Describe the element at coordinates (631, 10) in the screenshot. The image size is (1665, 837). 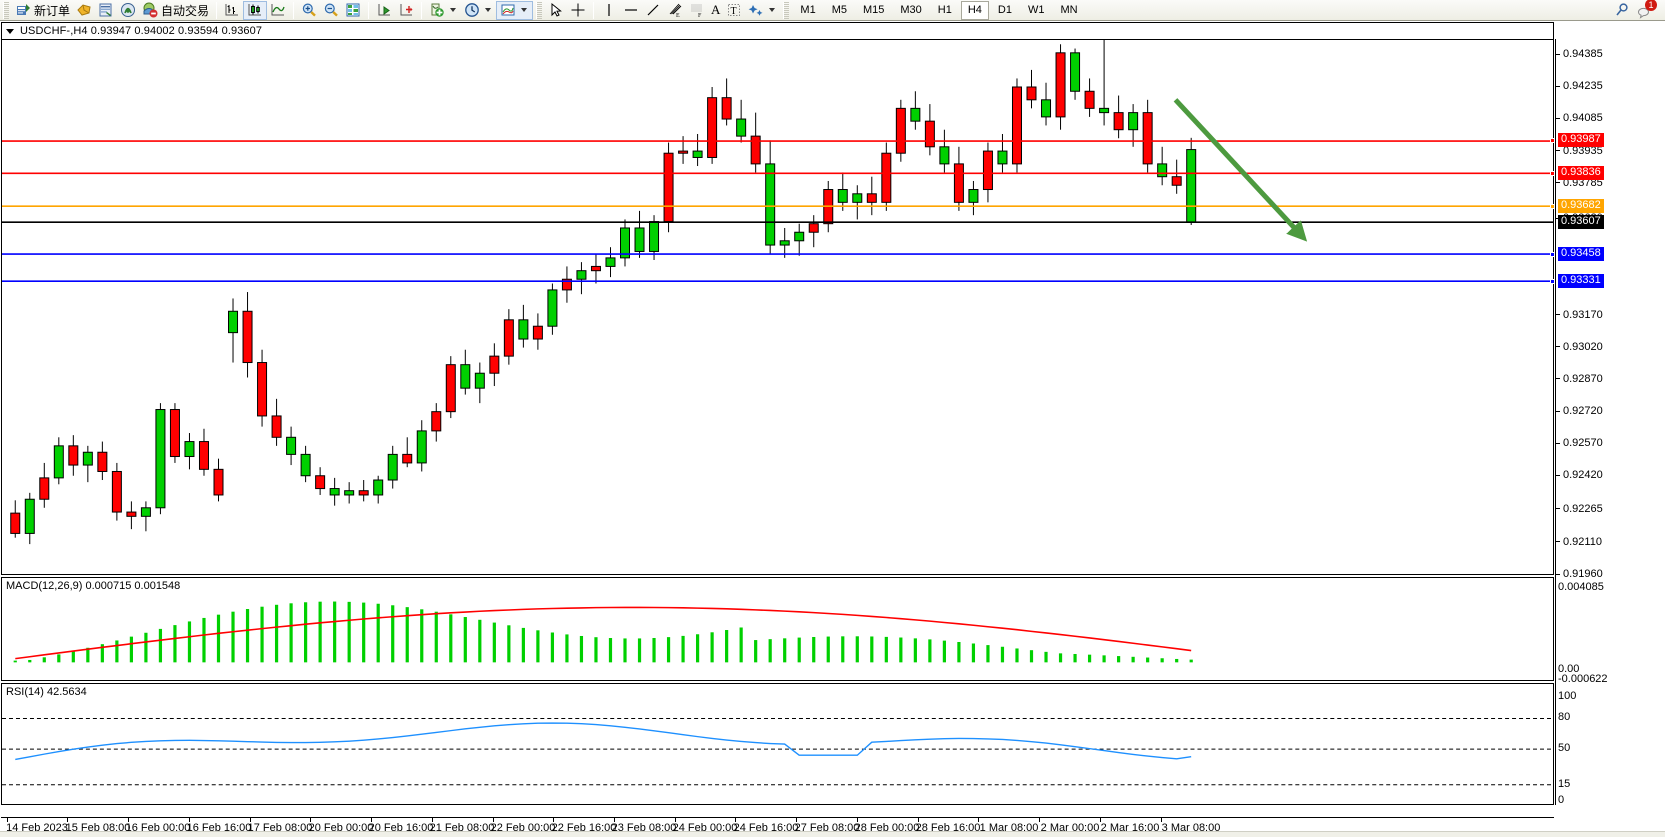
I see `horizontal-line-button` at that location.